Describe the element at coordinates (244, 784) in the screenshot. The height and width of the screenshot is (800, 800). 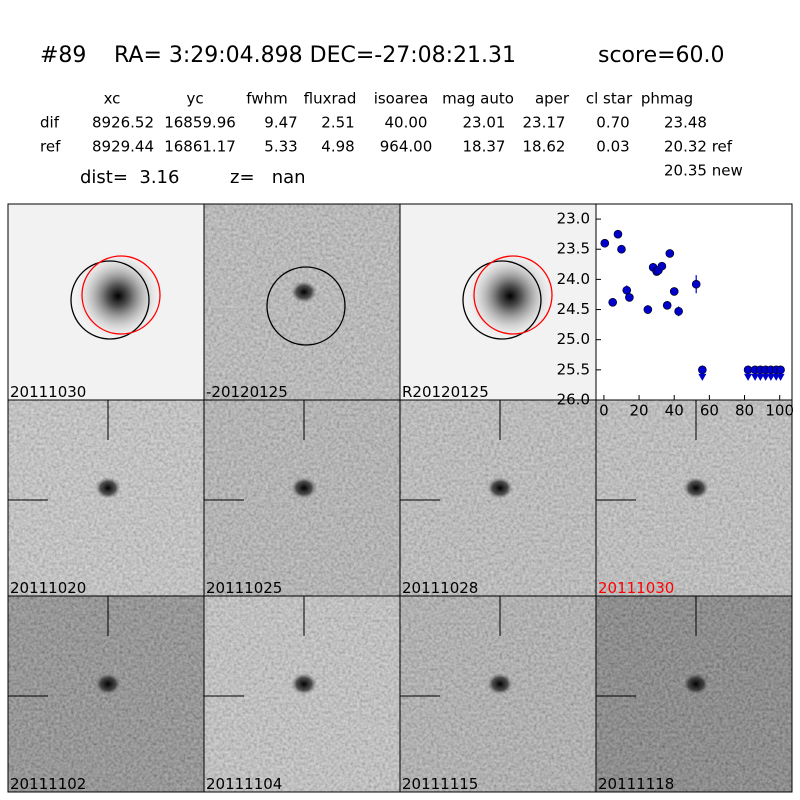
I see `stamp-label: 20111104` at that location.